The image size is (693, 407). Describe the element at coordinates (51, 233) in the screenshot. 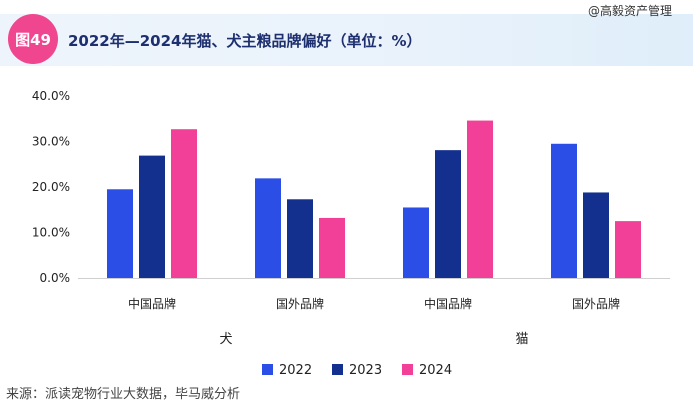

I see `y-tick-label: 10.0%` at that location.